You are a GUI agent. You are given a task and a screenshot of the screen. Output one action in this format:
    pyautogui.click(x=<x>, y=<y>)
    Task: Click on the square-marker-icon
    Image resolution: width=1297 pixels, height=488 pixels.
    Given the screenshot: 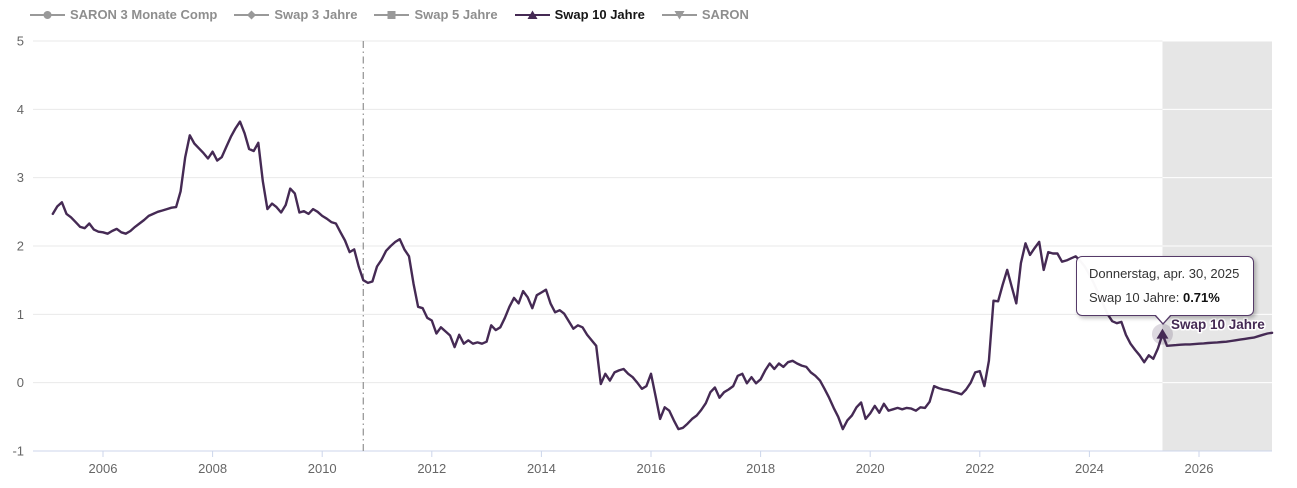 What is the action you would take?
    pyautogui.click(x=392, y=14)
    